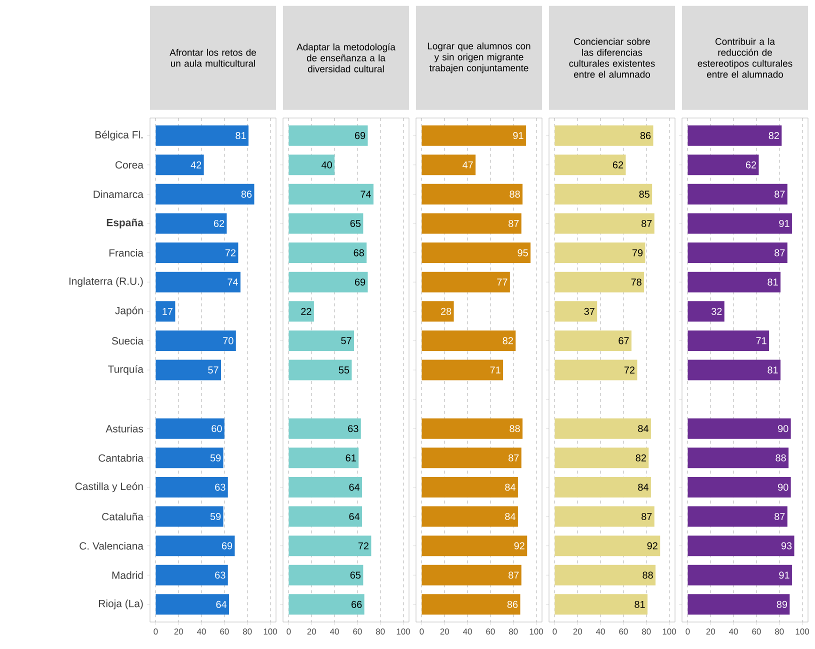 The image size is (815, 649). What do you see at coordinates (644, 194) in the screenshot?
I see `data-label: 85` at bounding box center [644, 194].